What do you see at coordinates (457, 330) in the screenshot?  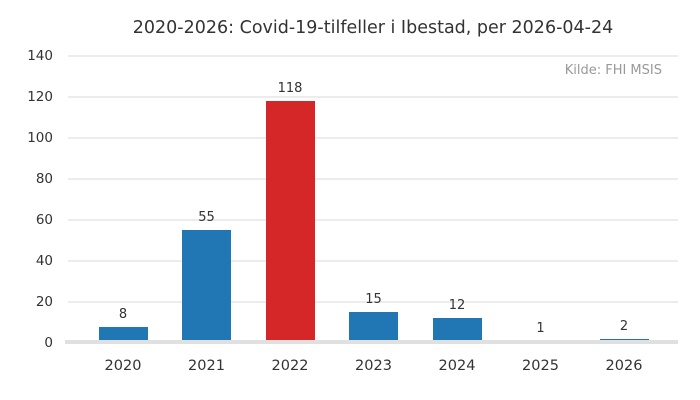 I see `bar-2024` at bounding box center [457, 330].